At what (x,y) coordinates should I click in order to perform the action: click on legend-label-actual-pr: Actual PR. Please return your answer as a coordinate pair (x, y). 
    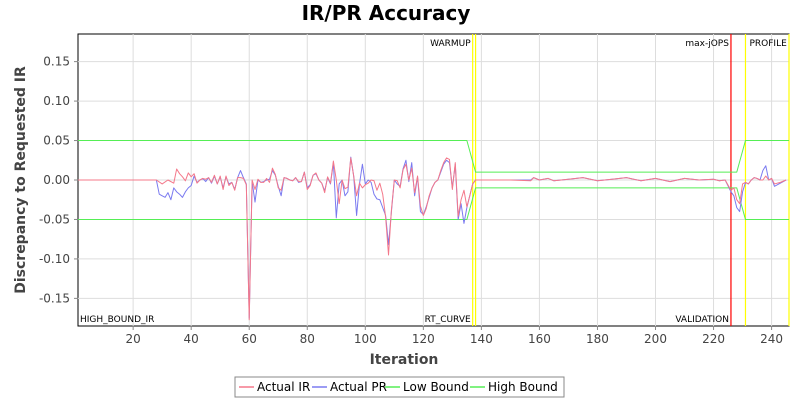
    Looking at the image, I should click on (358, 387).